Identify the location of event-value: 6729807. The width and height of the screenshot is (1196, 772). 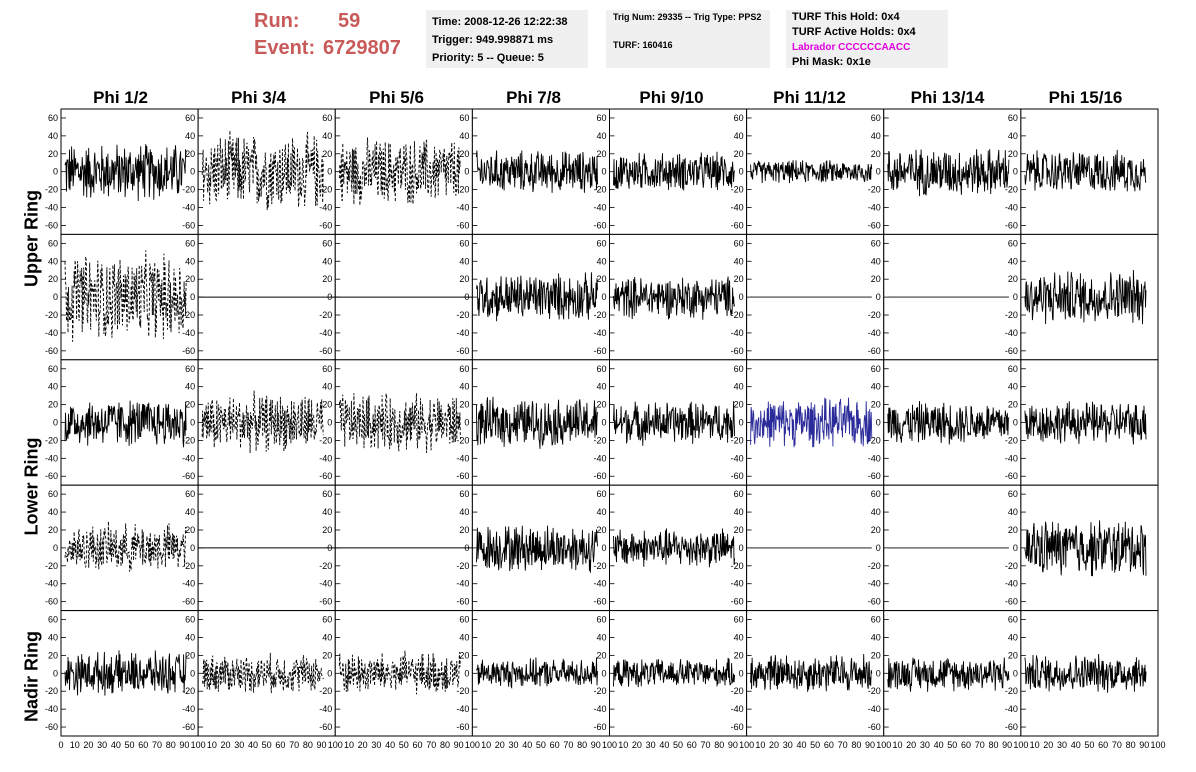
(362, 48).